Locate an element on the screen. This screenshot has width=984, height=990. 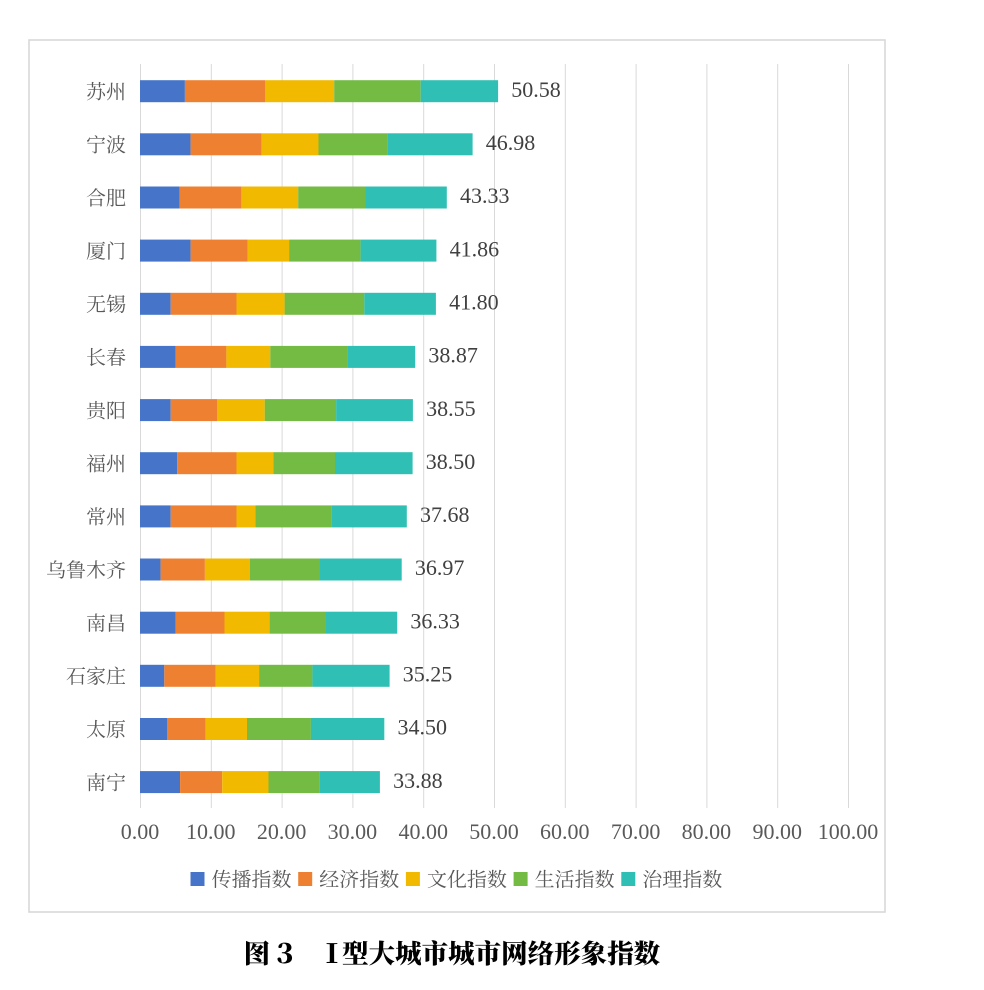
svg-text: 33.88 is located at coordinates (418, 780).